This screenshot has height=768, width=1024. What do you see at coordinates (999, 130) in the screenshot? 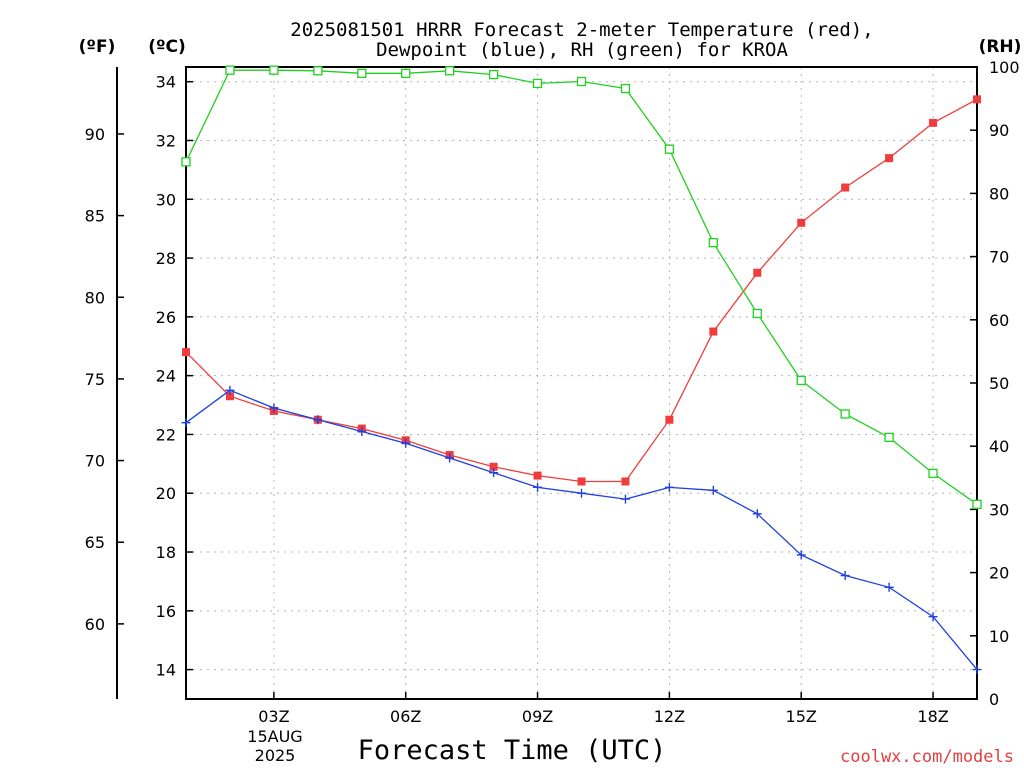
I see `rh-tick-label-9: 90` at bounding box center [999, 130].